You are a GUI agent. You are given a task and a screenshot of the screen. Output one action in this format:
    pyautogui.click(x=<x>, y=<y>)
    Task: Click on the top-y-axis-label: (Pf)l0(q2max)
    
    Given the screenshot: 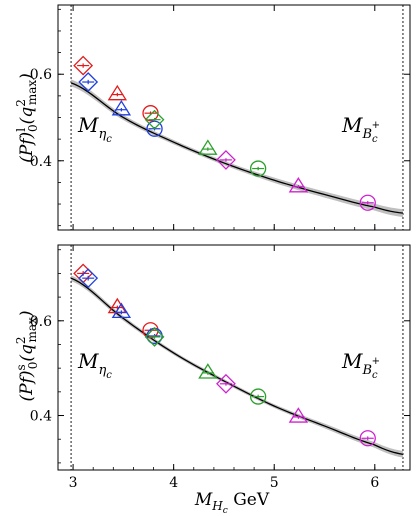 What is the action you would take?
    pyautogui.click(x=27, y=118)
    